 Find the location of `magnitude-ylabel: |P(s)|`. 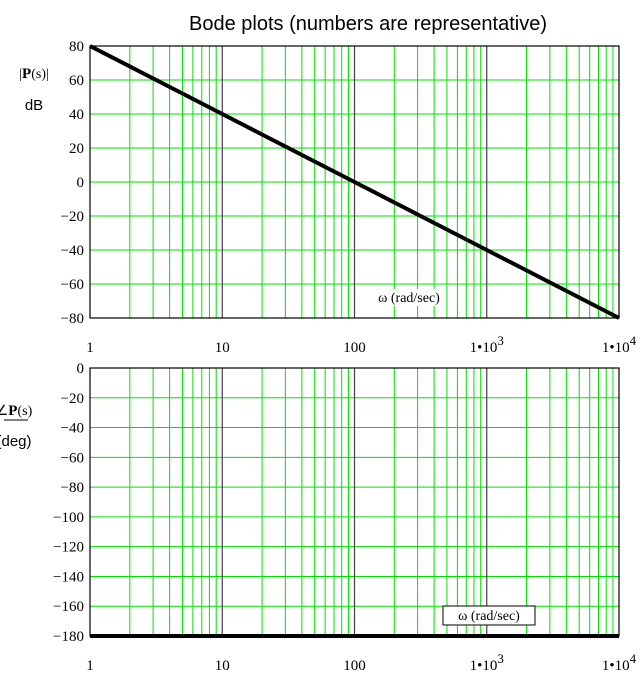

magnitude-ylabel: |P(s)| is located at coordinates (34, 74).